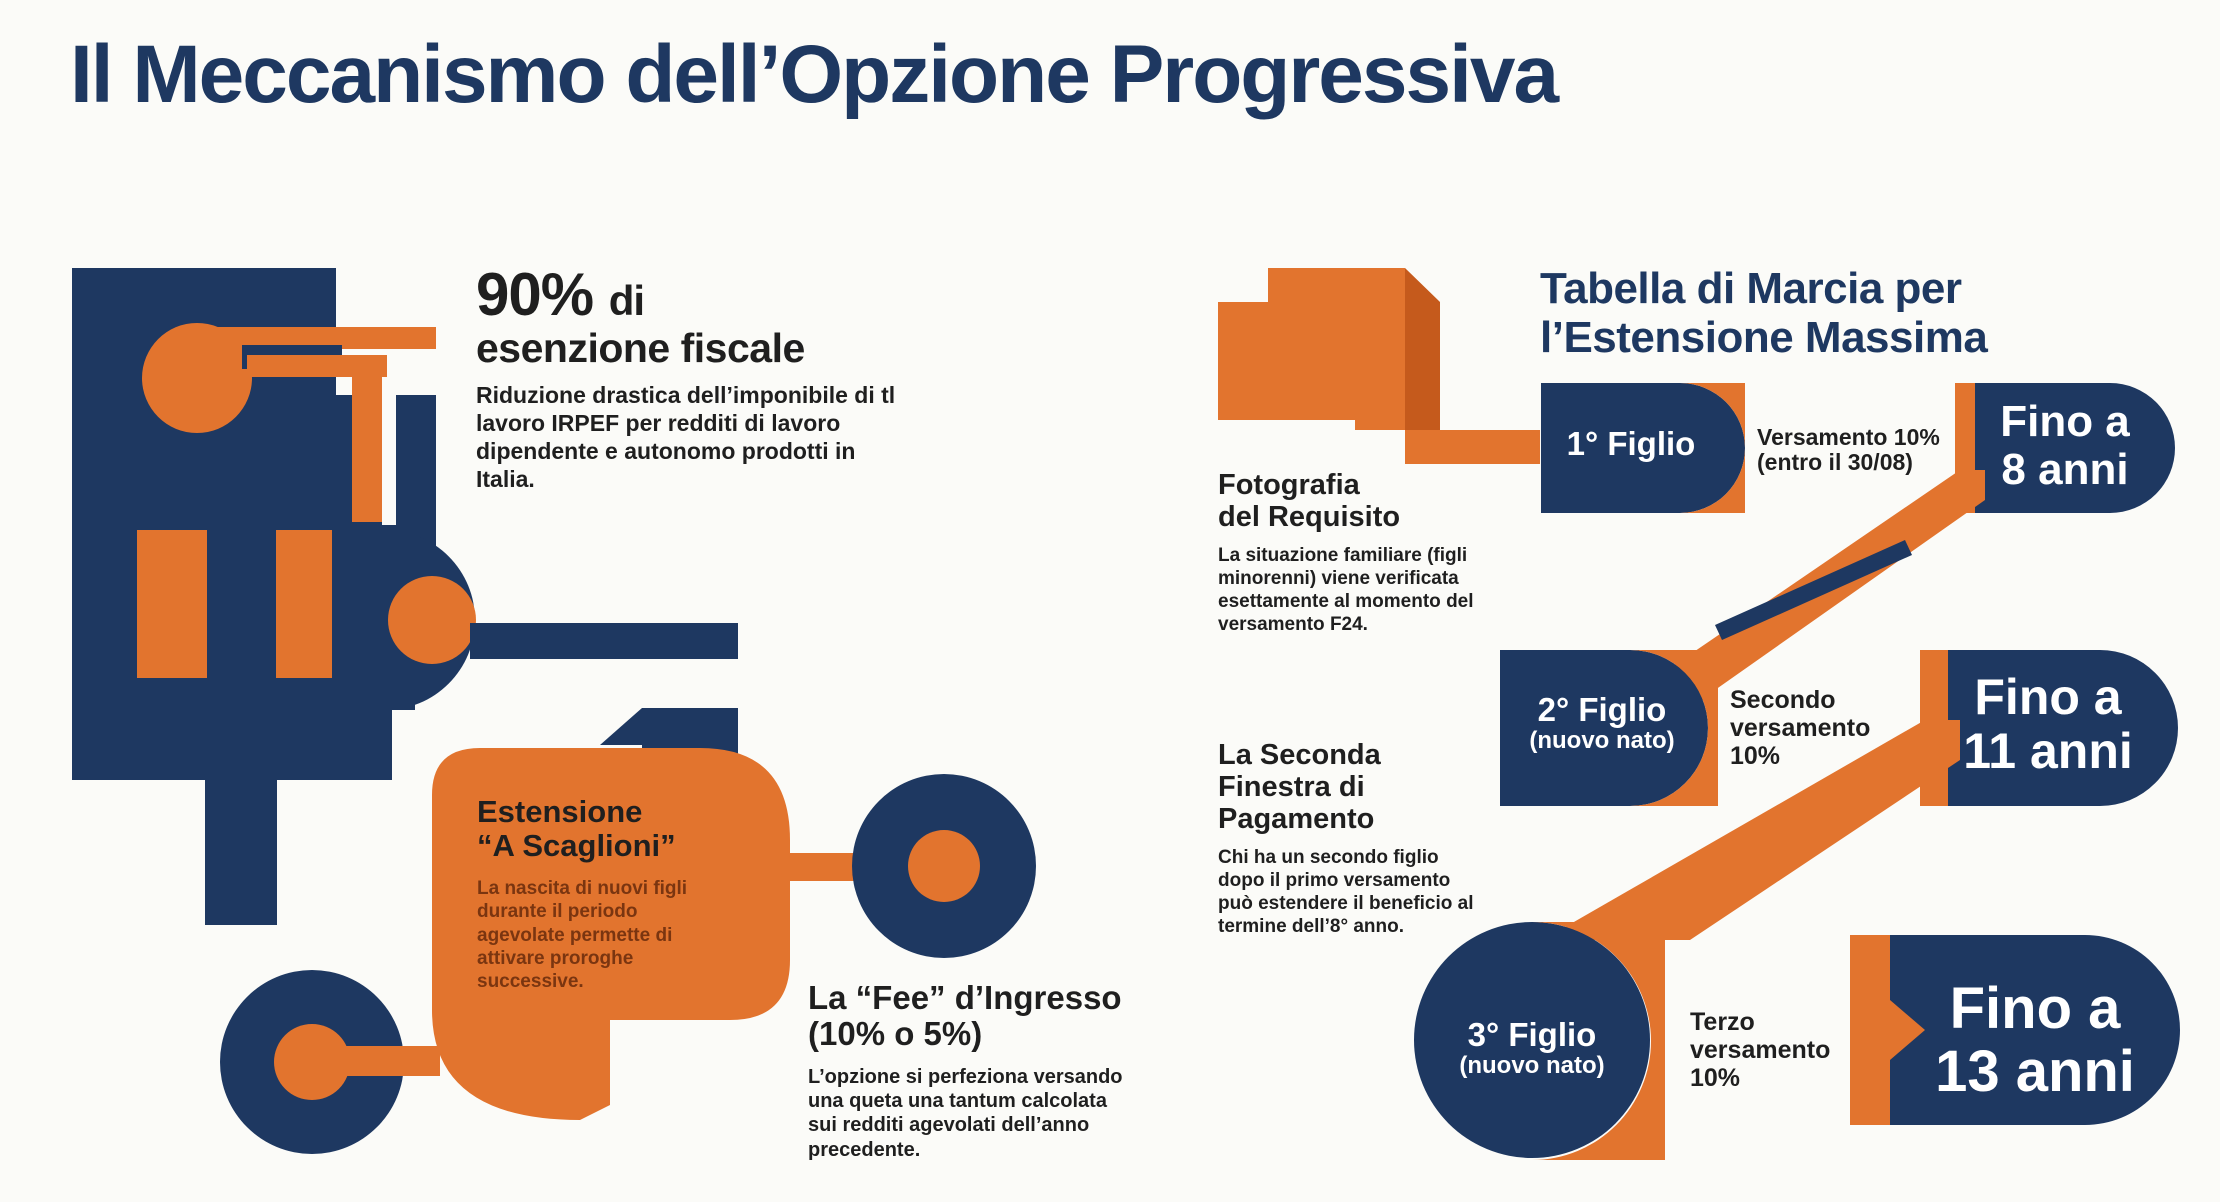  I want to click on step1-note-line1: Versamento 10%, so click(1848, 437).